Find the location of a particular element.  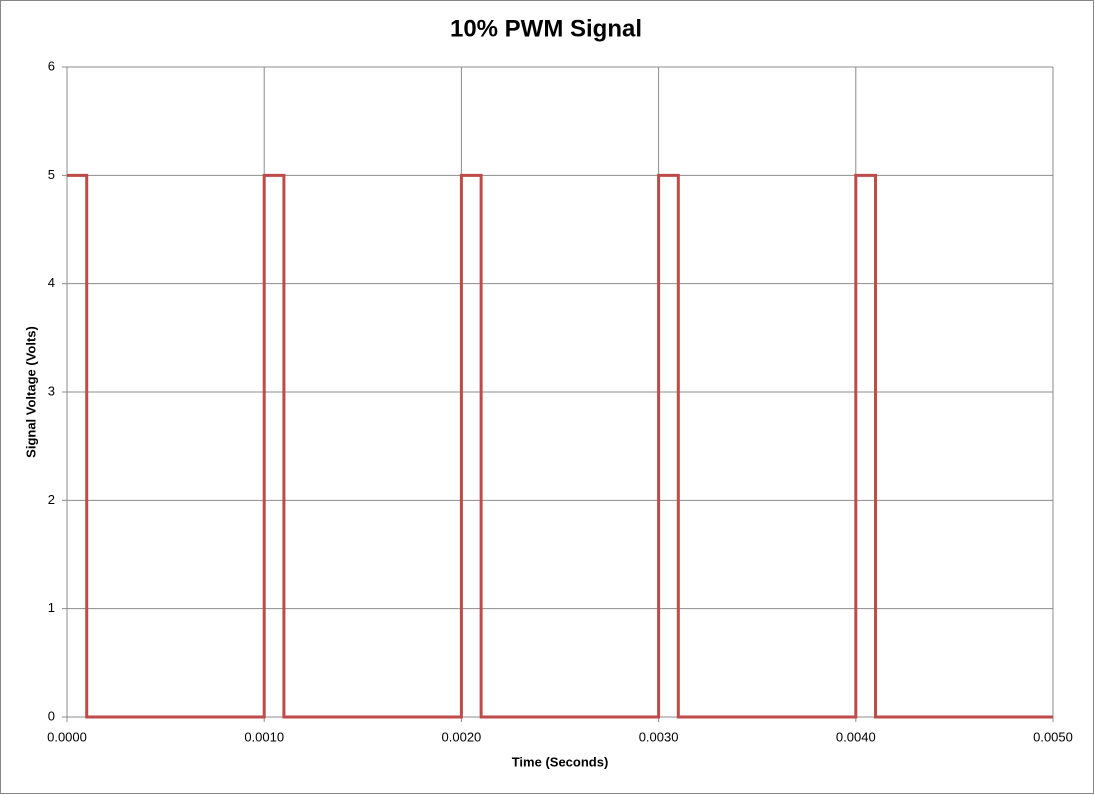

x-tick-label: 0.0010 is located at coordinates (264, 736).